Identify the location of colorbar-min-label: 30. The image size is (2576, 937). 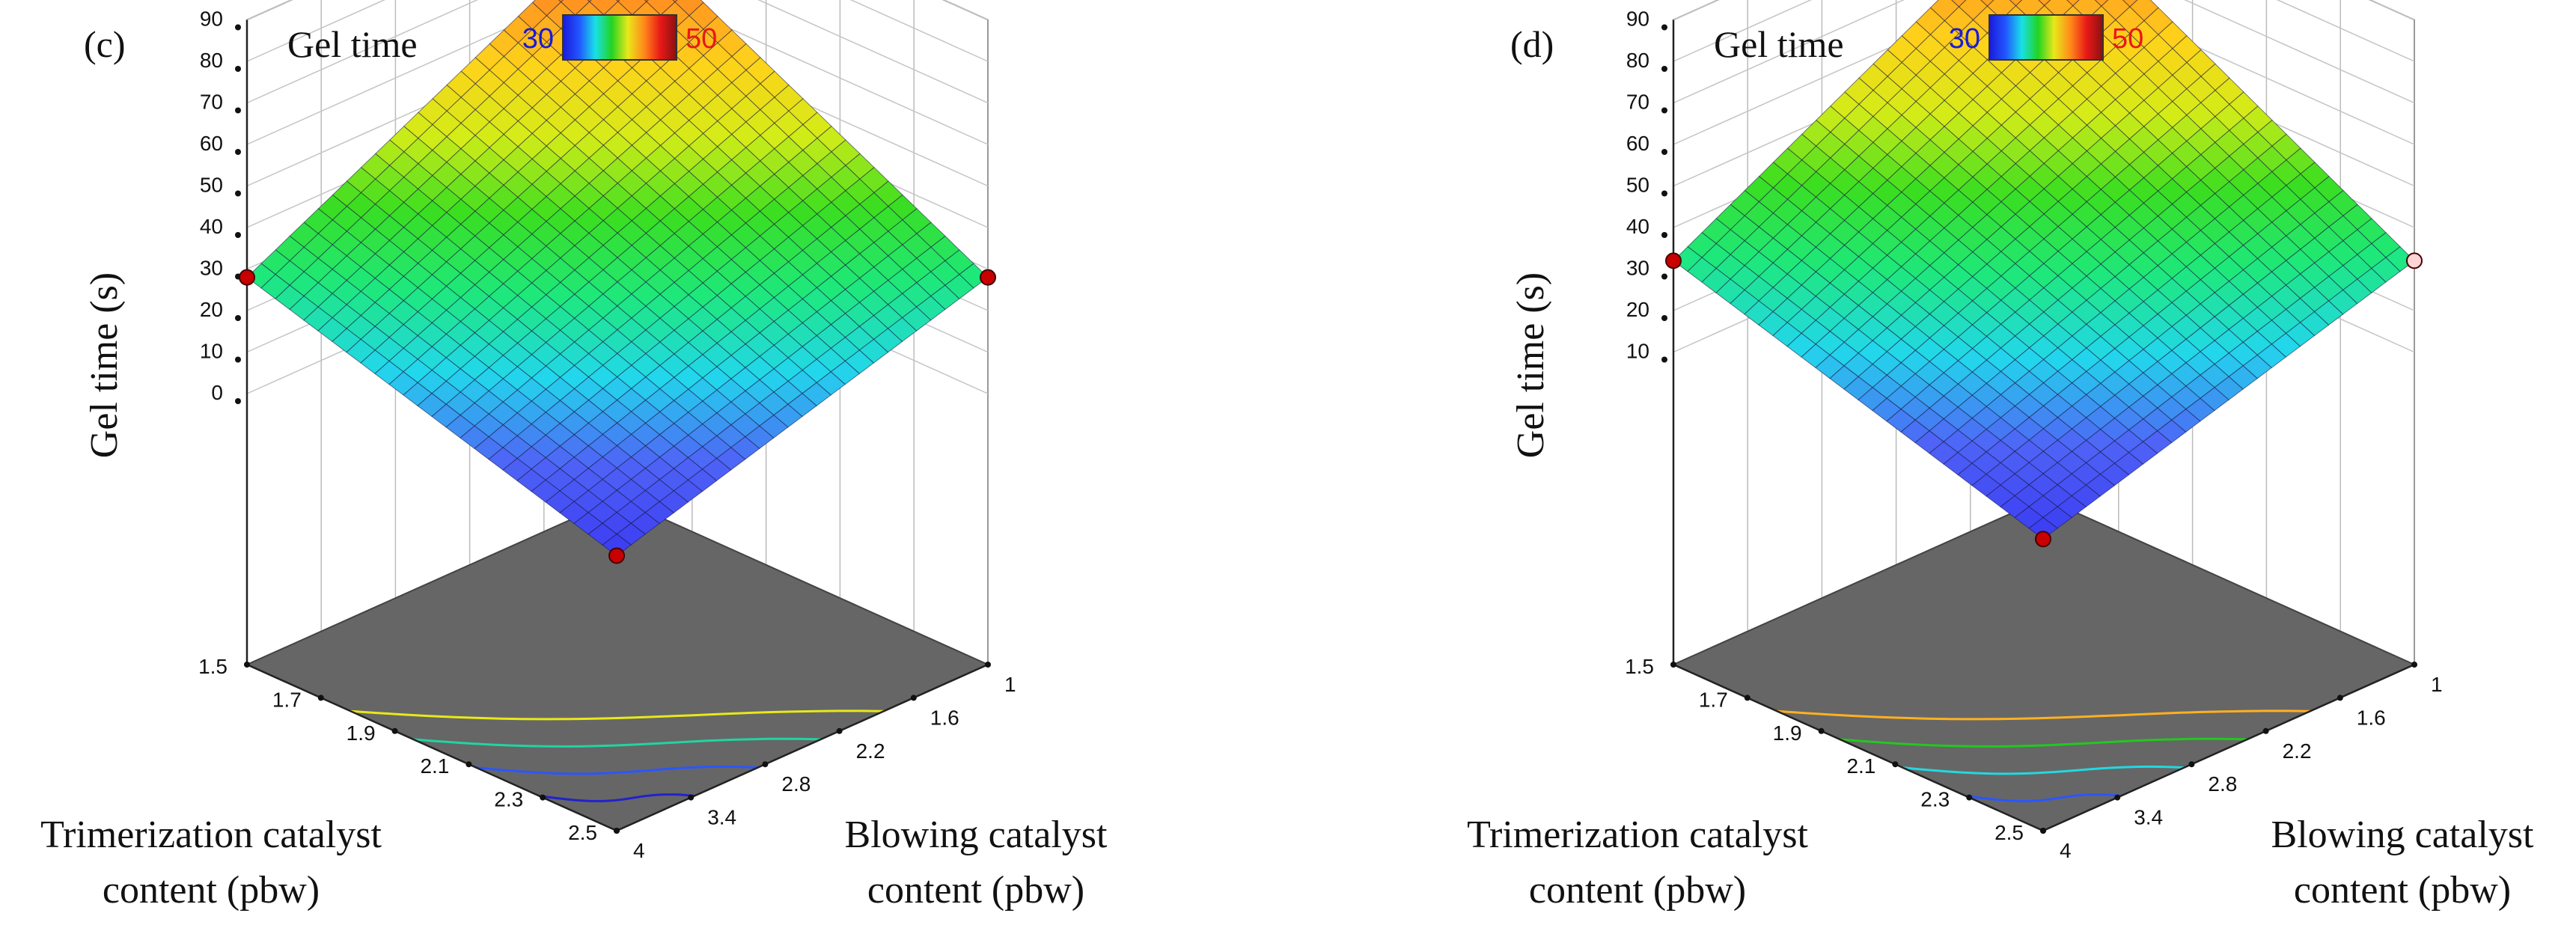
(538, 39).